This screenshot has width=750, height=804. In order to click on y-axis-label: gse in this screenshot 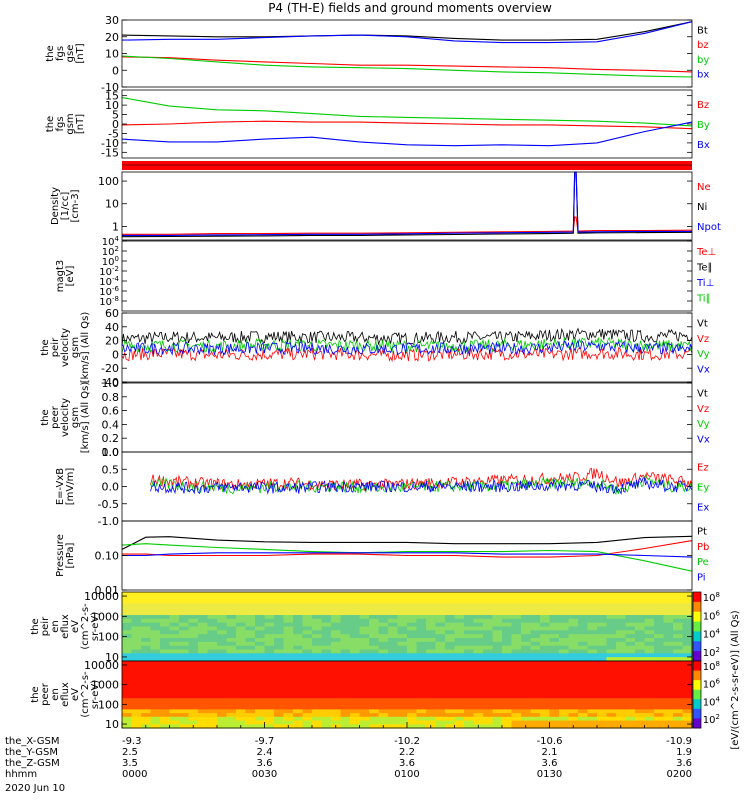, I will do `click(70, 54)`.